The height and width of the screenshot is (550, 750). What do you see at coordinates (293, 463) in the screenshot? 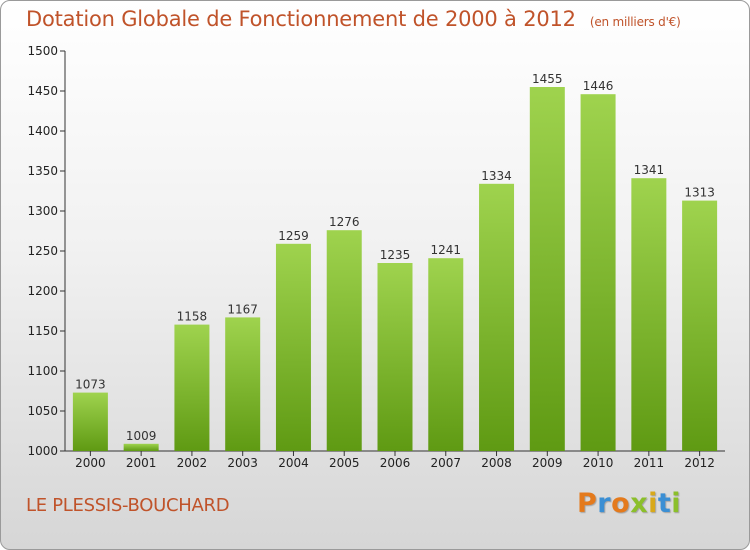
I see `x-tick-label-2004: 2004` at bounding box center [293, 463].